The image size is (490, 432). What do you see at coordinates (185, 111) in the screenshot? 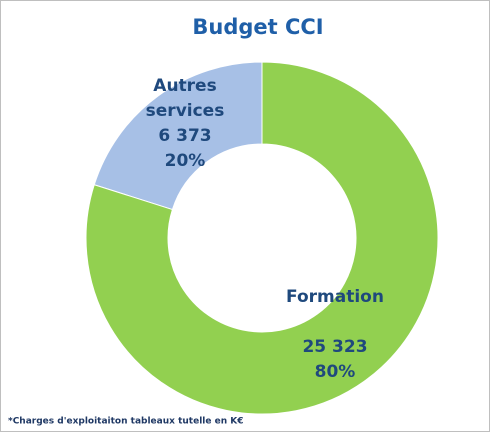
I see `category-label: services` at bounding box center [185, 111].